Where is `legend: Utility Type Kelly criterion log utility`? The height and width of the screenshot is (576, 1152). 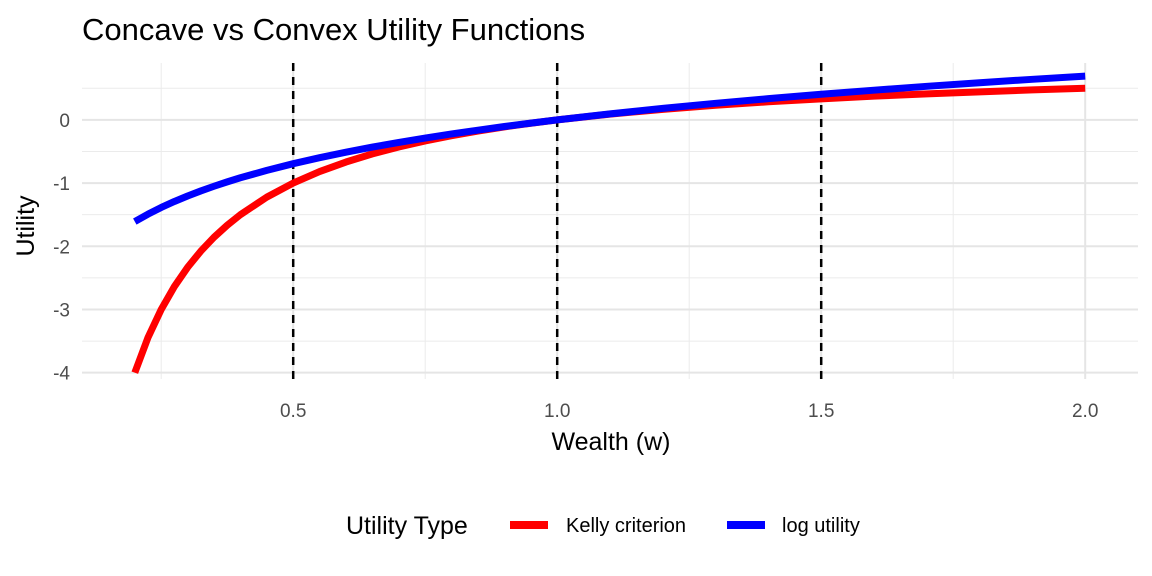
legend: Utility Type Kelly criterion log utility is located at coordinates (603, 526).